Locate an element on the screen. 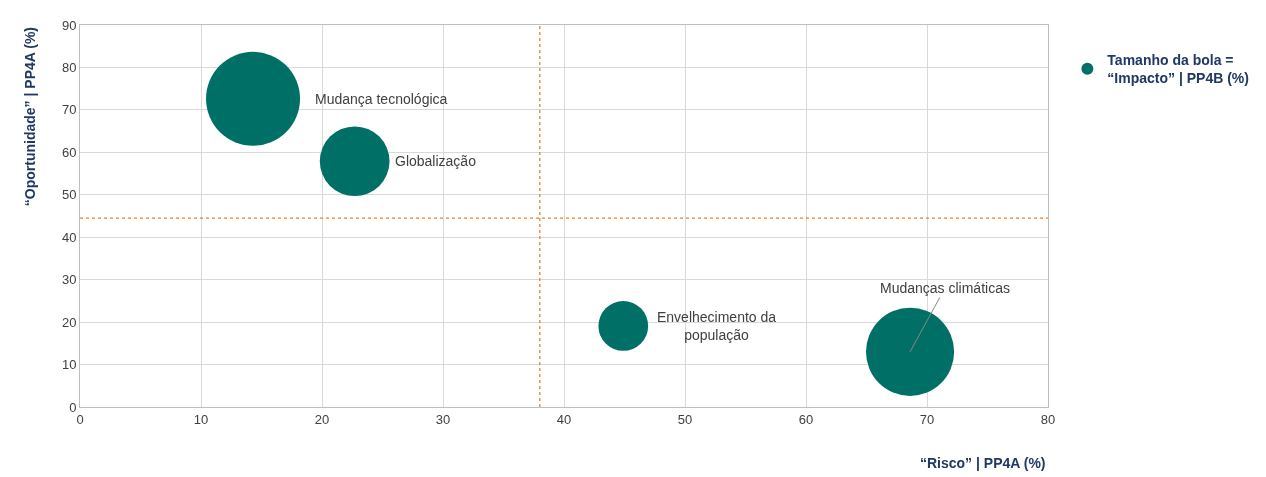  y-tick-label: 30 is located at coordinates (69, 280).